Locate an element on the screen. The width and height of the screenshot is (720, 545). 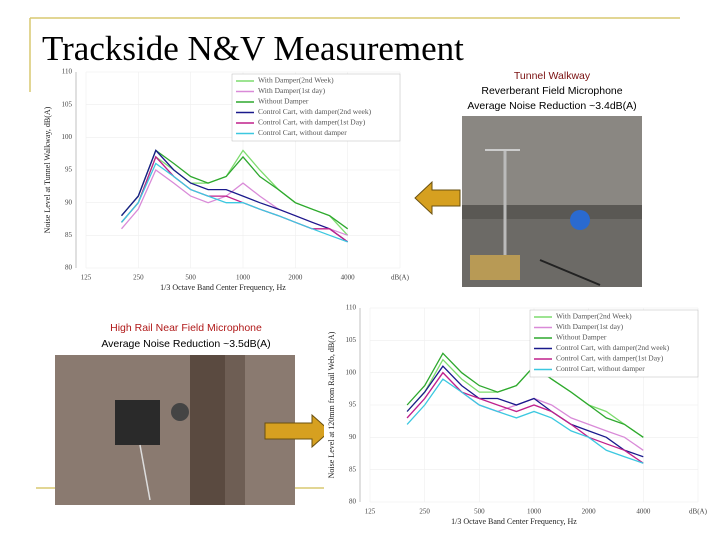
y-axis-label: Noise Level at Tunnel Walkway, dB(A) is located at coordinates (47, 169).